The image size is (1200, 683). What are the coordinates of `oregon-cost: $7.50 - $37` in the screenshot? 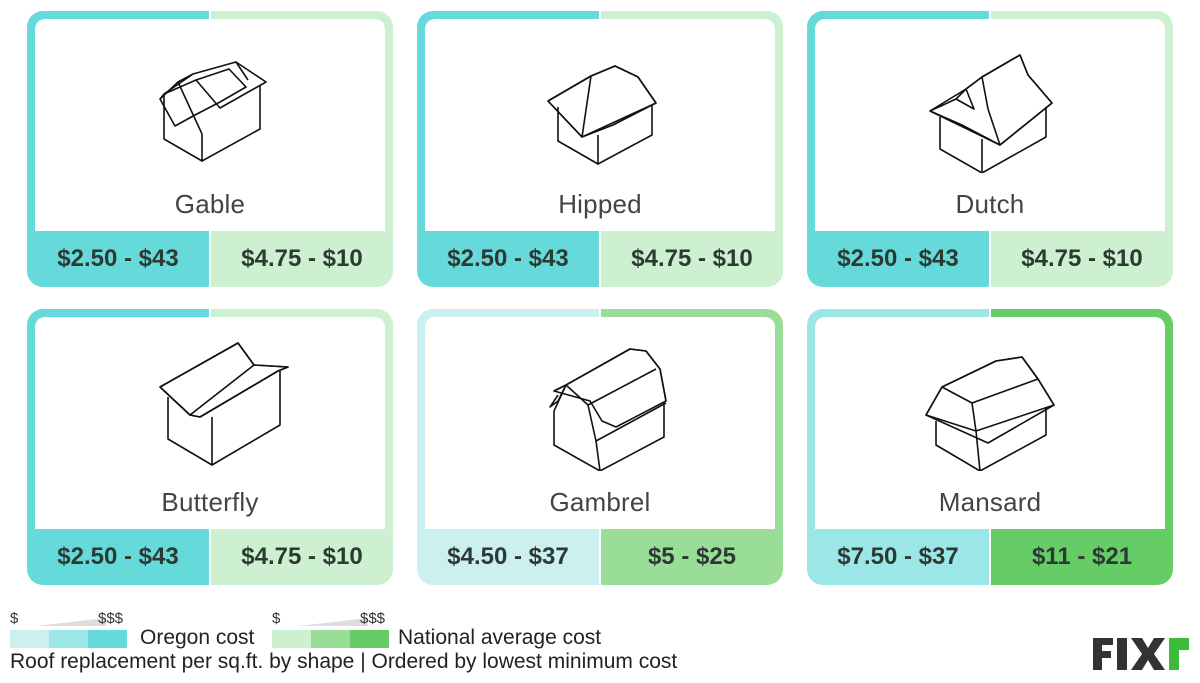 It's located at (898, 556).